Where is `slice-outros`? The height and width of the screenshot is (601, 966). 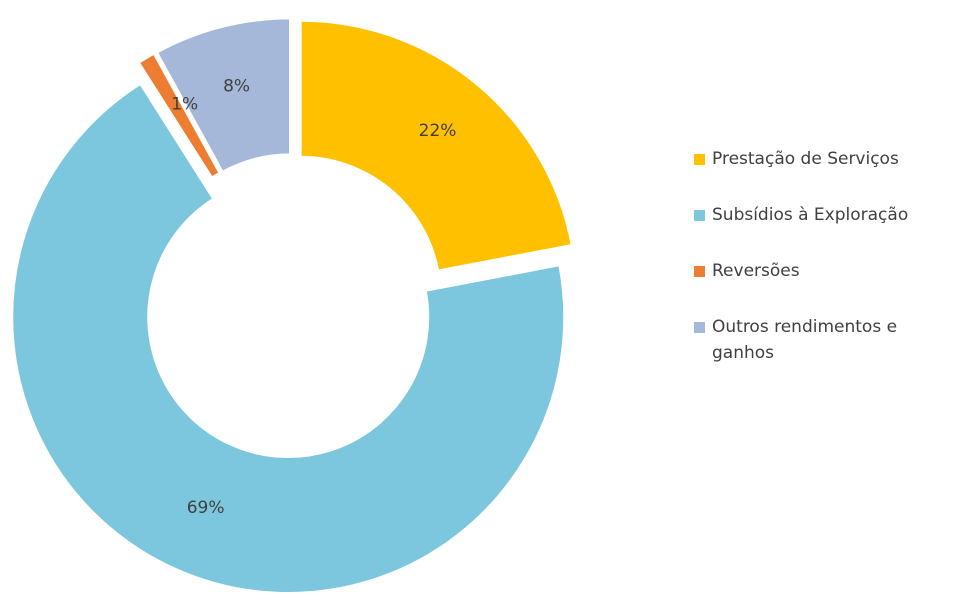
slice-outros is located at coordinates (223, 95).